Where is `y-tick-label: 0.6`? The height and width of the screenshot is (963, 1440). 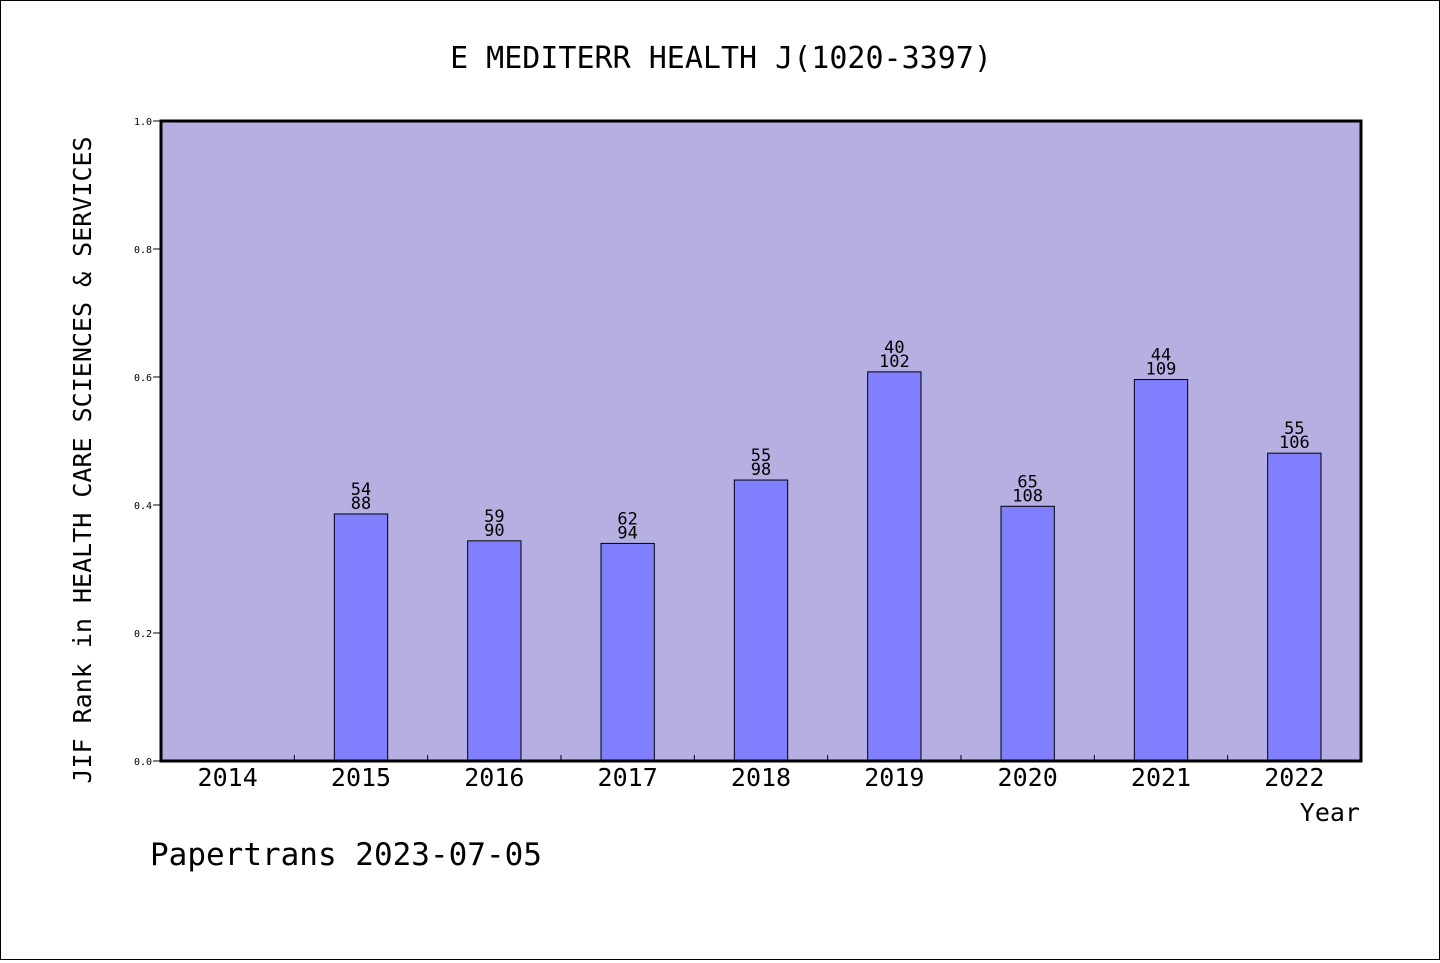
y-tick-label: 0.6 is located at coordinates (143, 378).